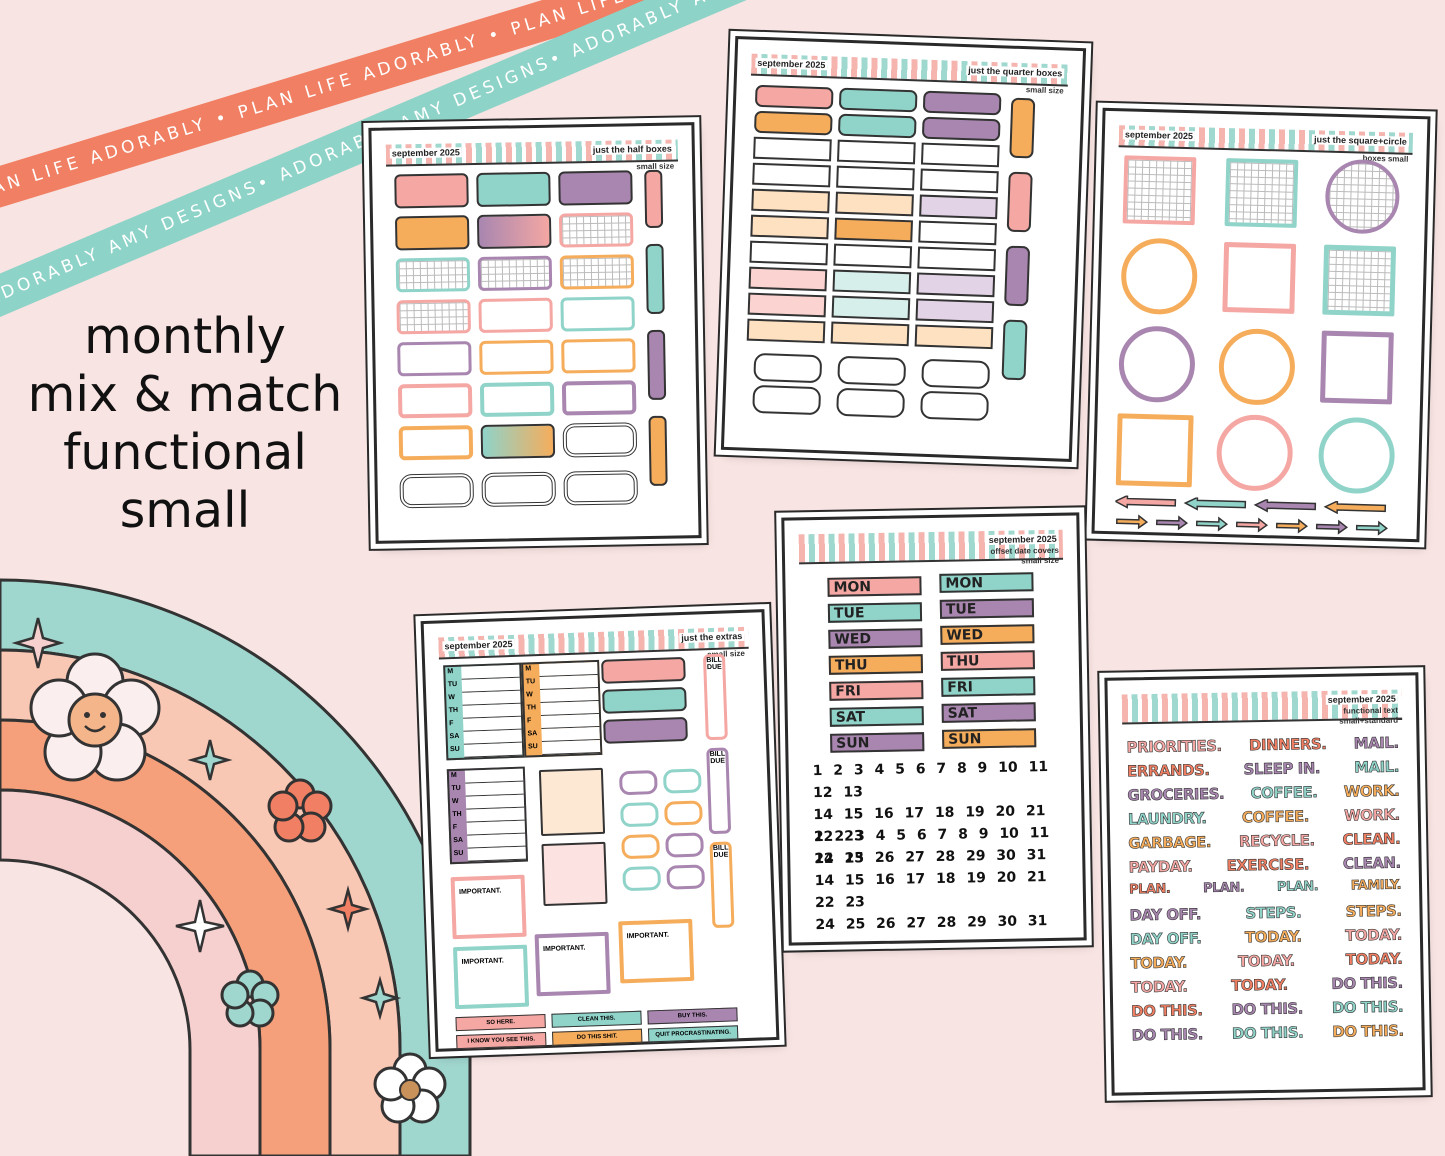  What do you see at coordinates (1040, 560) in the screenshot?
I see `sheet-size: small size` at bounding box center [1040, 560].